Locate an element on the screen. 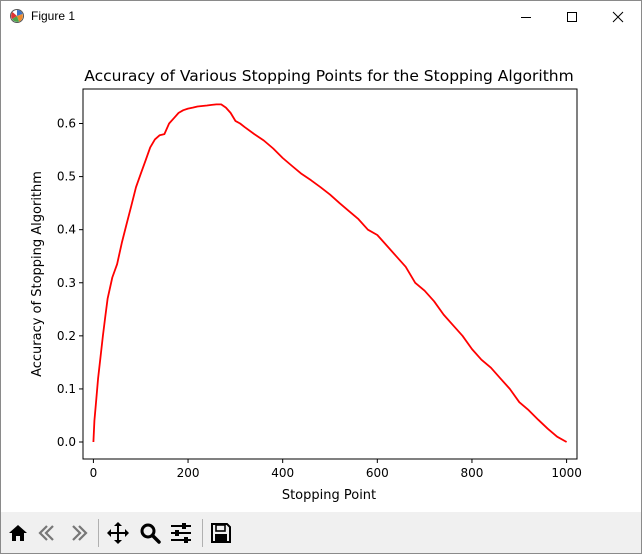  x-tick-label: 1000 is located at coordinates (566, 473).